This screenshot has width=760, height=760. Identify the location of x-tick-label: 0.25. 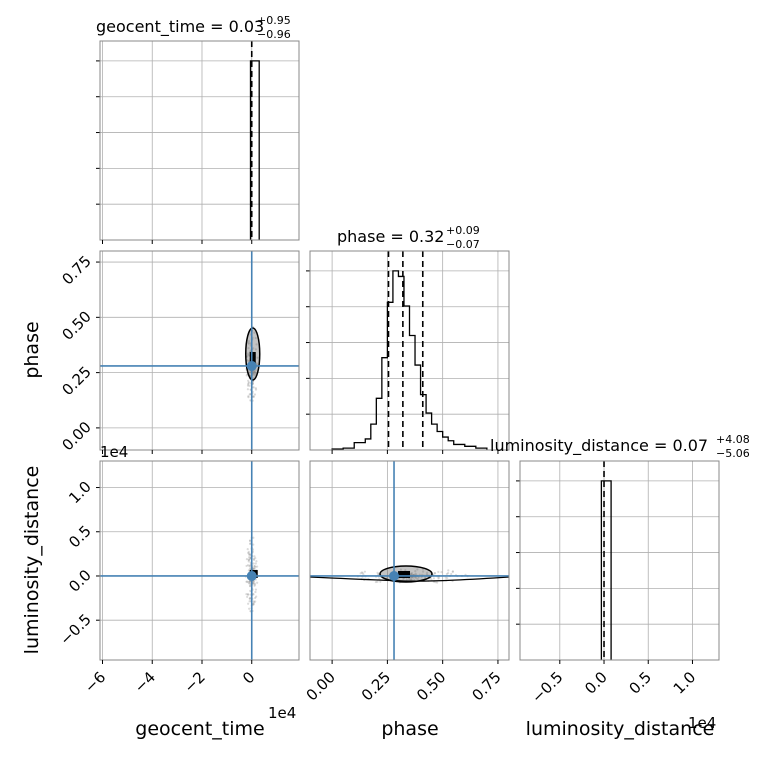
(376, 686).